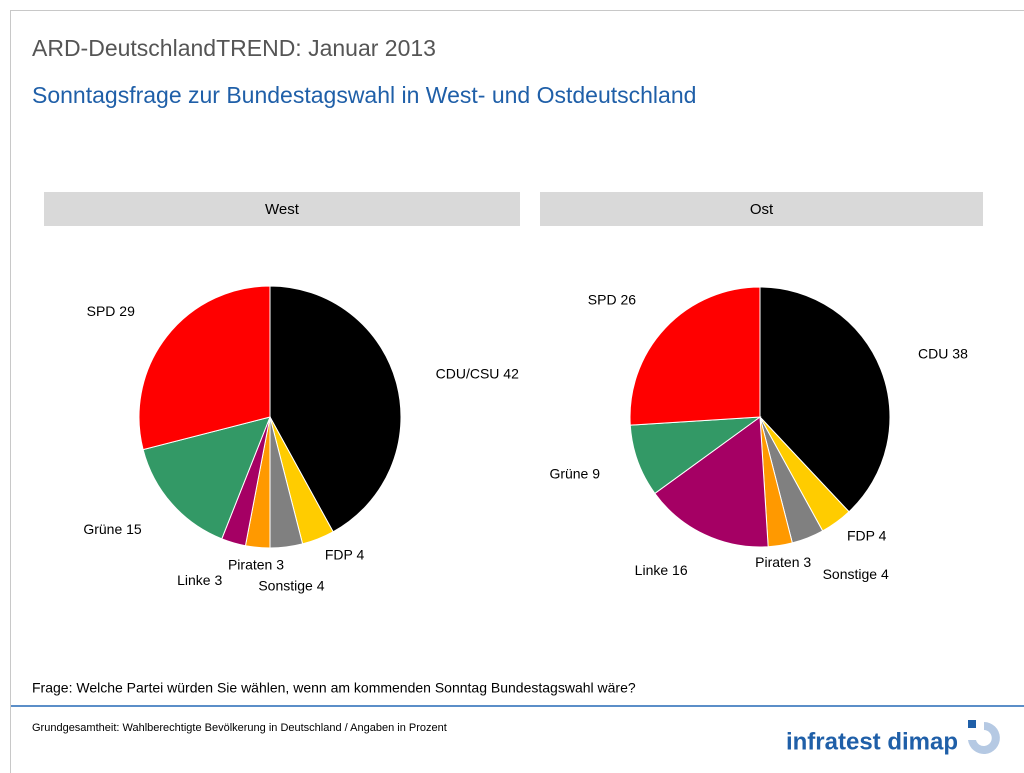 The height and width of the screenshot is (773, 1024). I want to click on label-value: 26, so click(628, 299).